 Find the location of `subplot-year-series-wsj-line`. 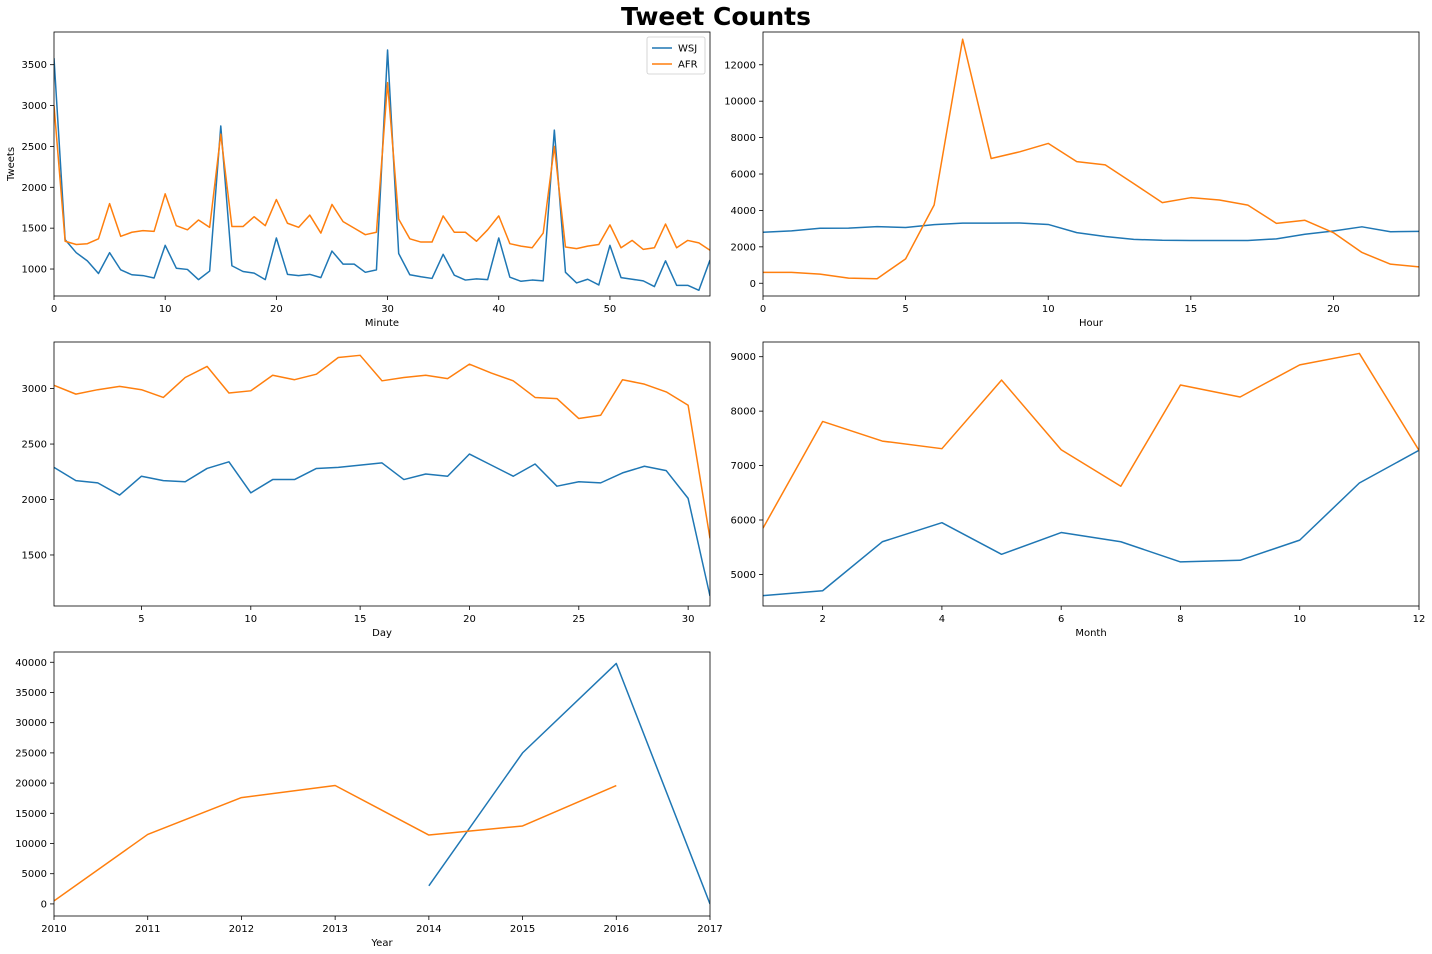

subplot-year-series-wsj-line is located at coordinates (569, 783).